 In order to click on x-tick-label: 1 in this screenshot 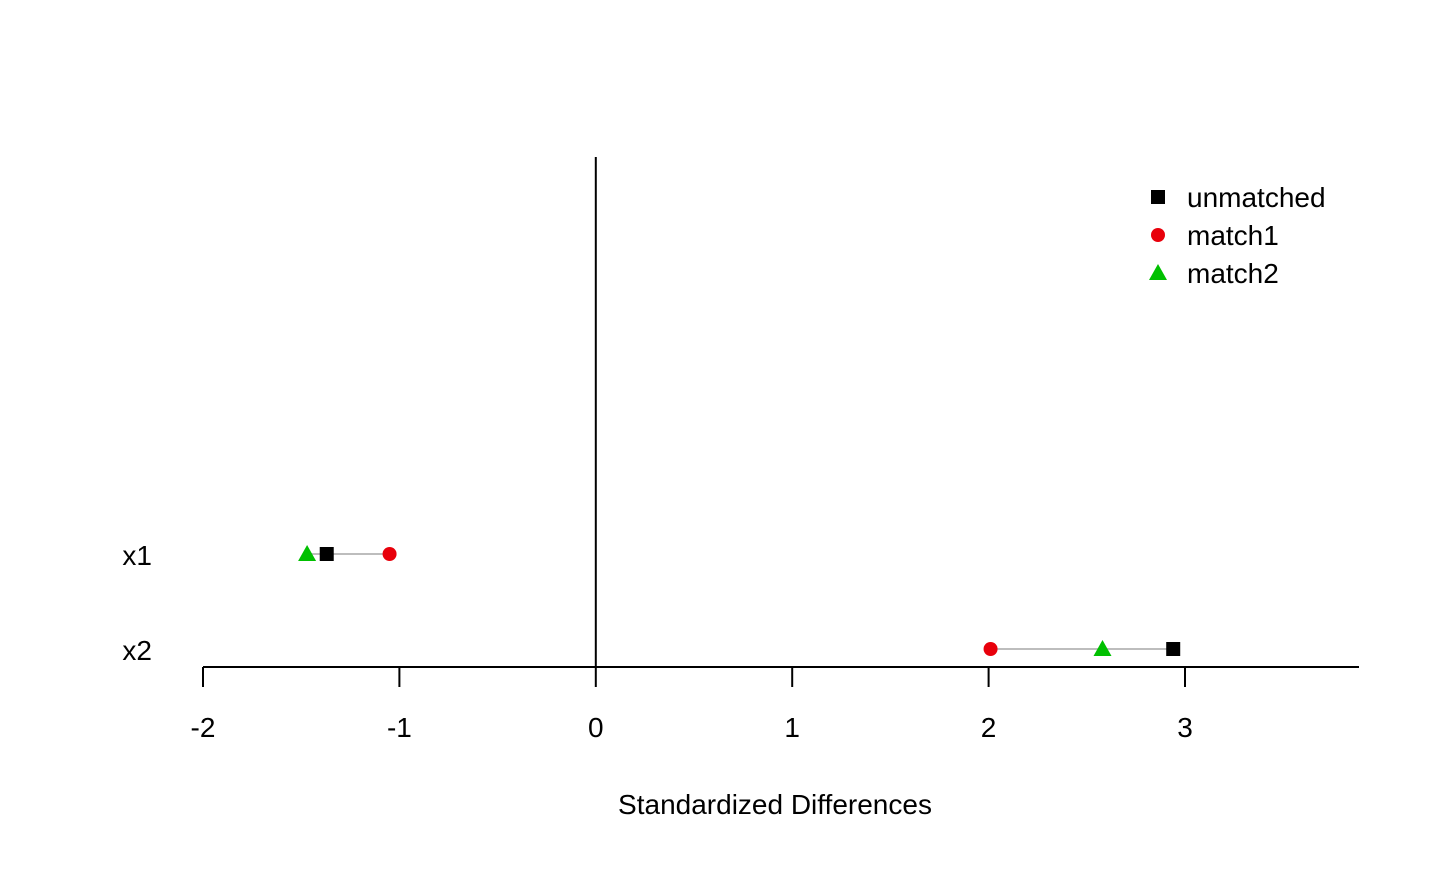, I will do `click(792, 727)`.